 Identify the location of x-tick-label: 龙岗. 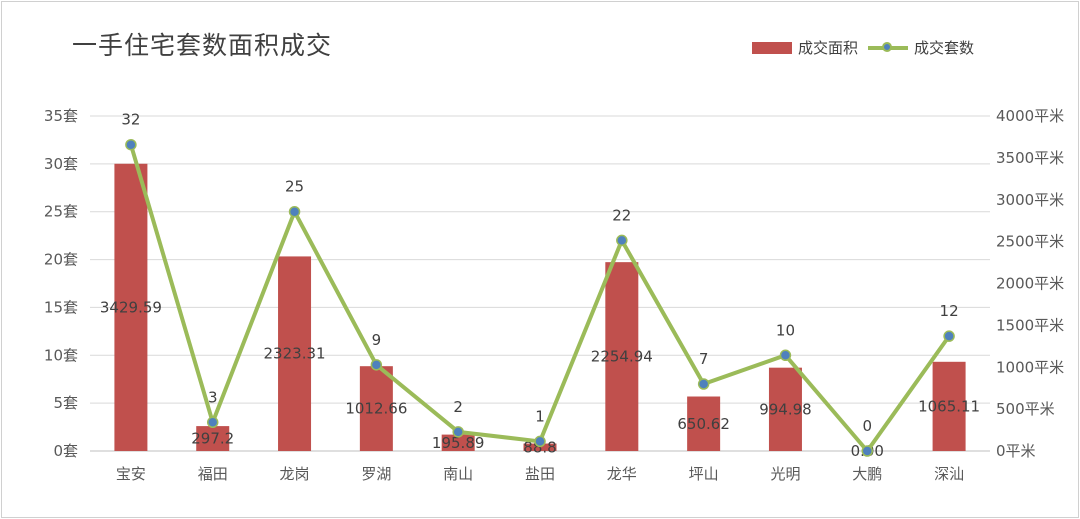
(295, 474).